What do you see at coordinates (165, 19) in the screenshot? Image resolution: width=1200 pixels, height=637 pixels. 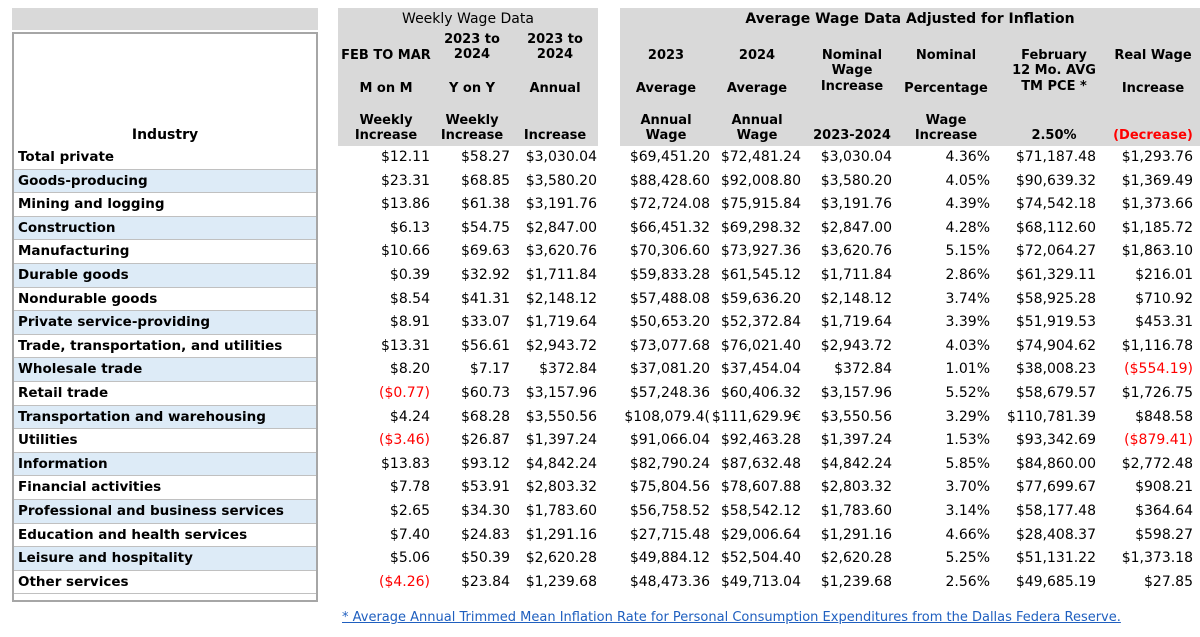 I see `header-bg-industry` at bounding box center [165, 19].